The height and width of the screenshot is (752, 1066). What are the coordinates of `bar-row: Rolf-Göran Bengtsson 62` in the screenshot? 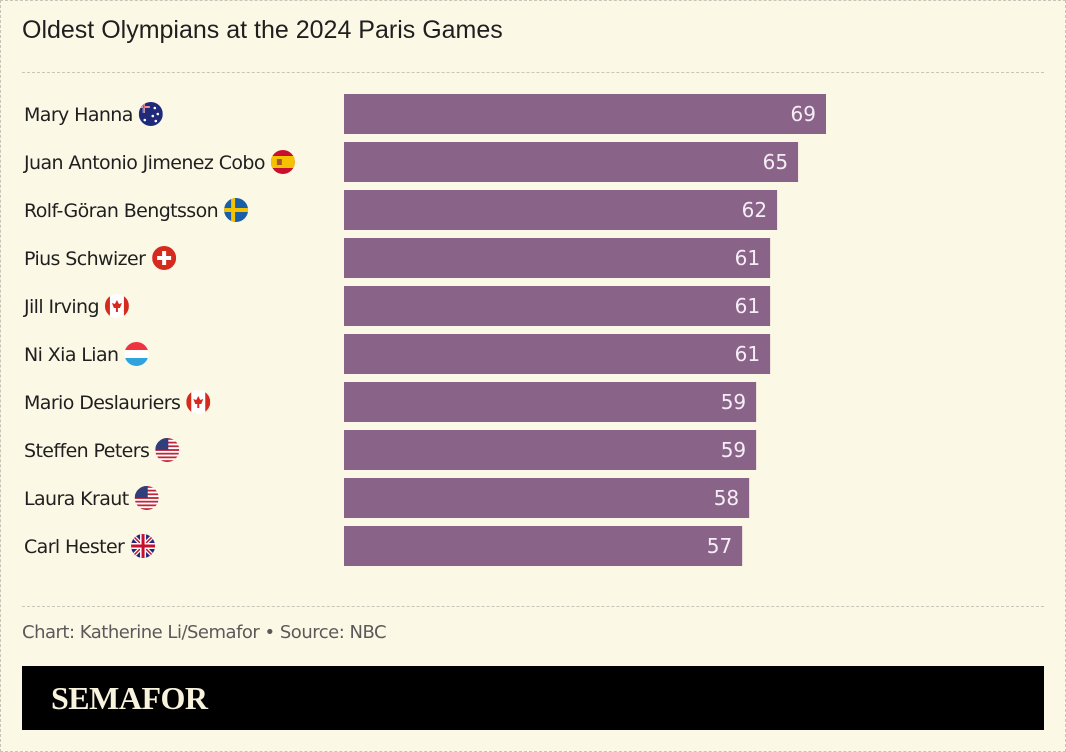 It's located at (401, 210).